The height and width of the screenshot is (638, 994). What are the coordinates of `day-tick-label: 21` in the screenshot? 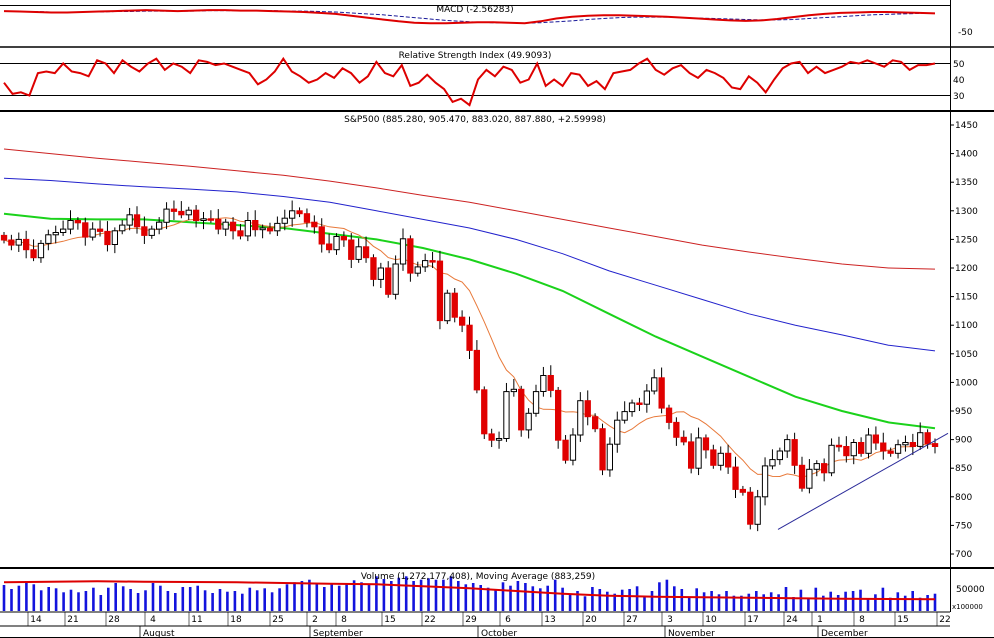 It's located at (72, 620).